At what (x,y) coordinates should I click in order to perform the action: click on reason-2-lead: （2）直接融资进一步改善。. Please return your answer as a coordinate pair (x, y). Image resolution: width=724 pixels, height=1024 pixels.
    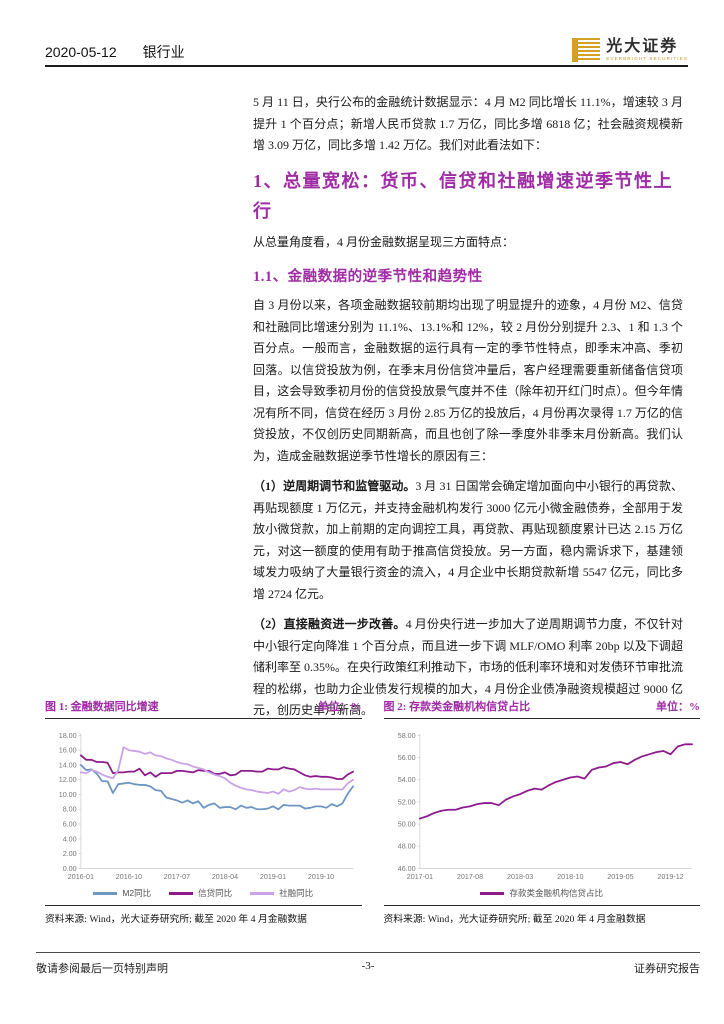
    Looking at the image, I should click on (329, 624).